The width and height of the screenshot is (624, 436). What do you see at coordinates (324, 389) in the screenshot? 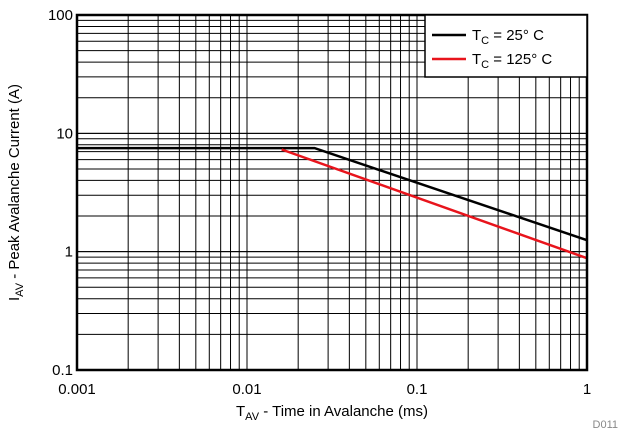
I see `x-tick-labels: 0.001 0.01 0.1 1` at bounding box center [324, 389].